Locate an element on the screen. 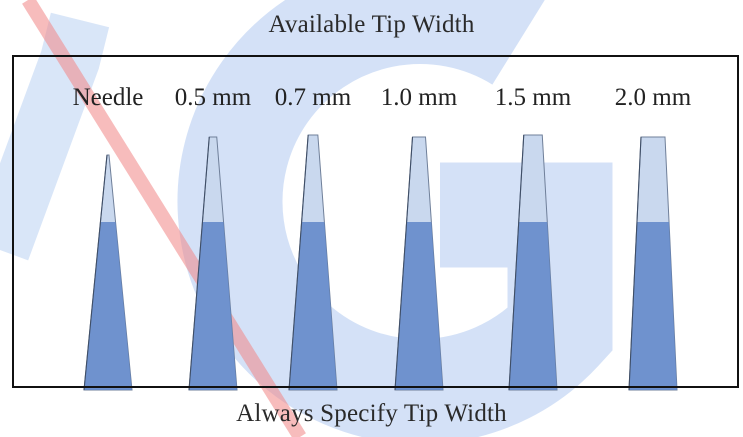 This screenshot has height=437, width=743. tip-label-2-0mm: 2.0 mm is located at coordinates (653, 97).